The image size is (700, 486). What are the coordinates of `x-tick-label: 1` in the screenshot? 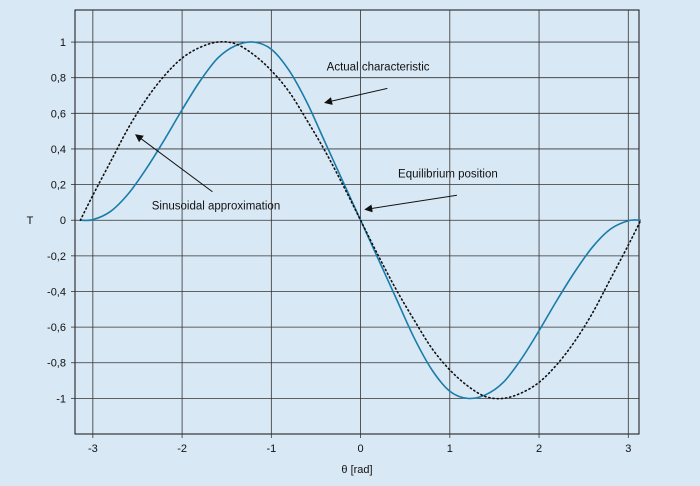 It's located at (450, 449).